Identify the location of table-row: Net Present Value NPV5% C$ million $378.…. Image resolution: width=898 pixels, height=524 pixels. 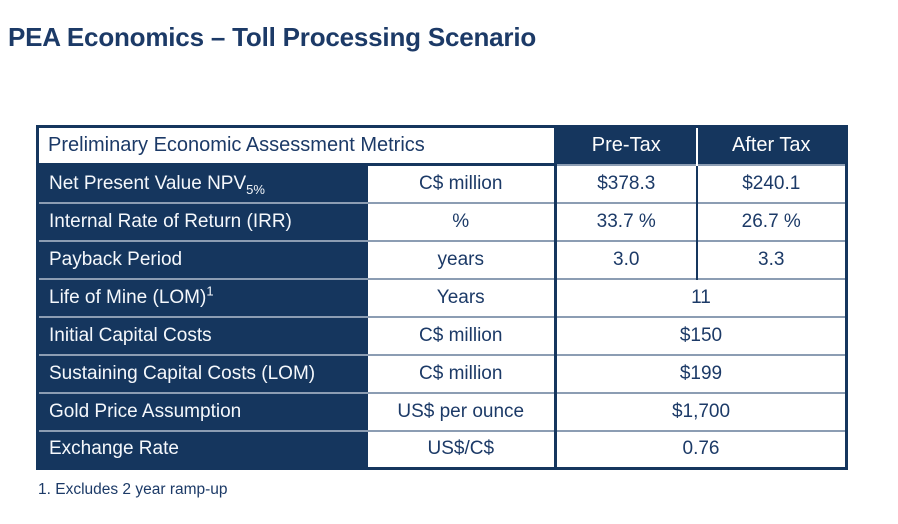
(442, 183).